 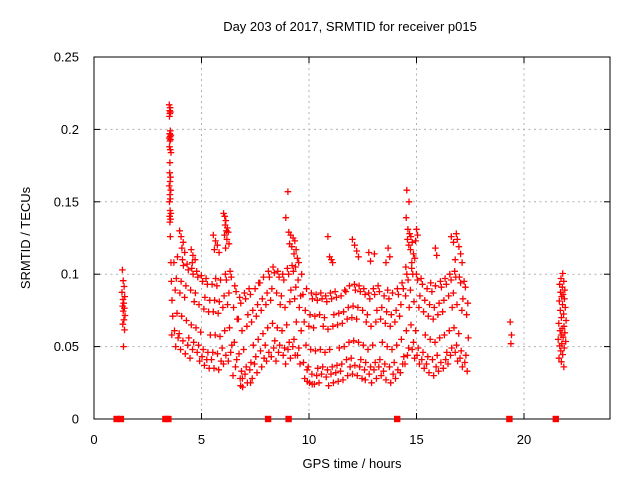 I want to click on x-axis-label: GPS time / hours, so click(x=352, y=463).